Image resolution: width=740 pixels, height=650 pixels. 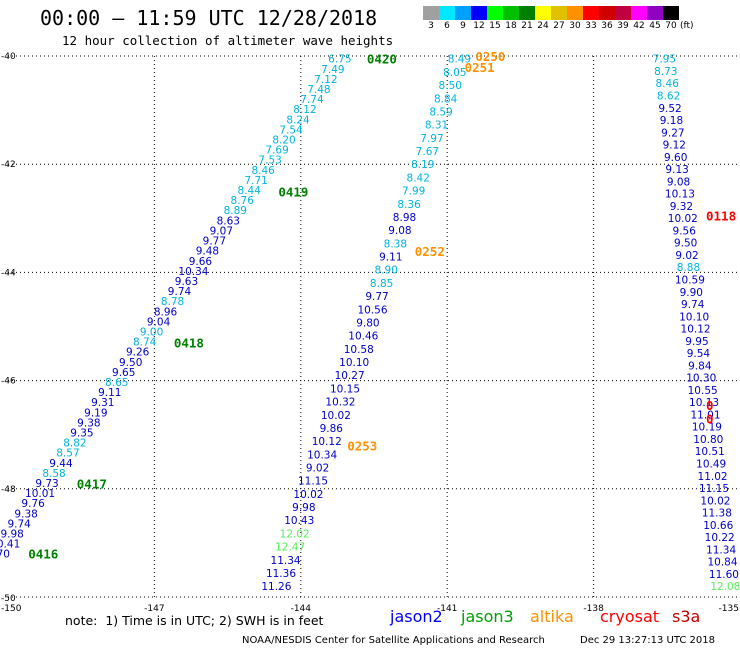 What do you see at coordinates (404, 218) in the screenshot?
I see `wave-height-value: 8.98` at bounding box center [404, 218].